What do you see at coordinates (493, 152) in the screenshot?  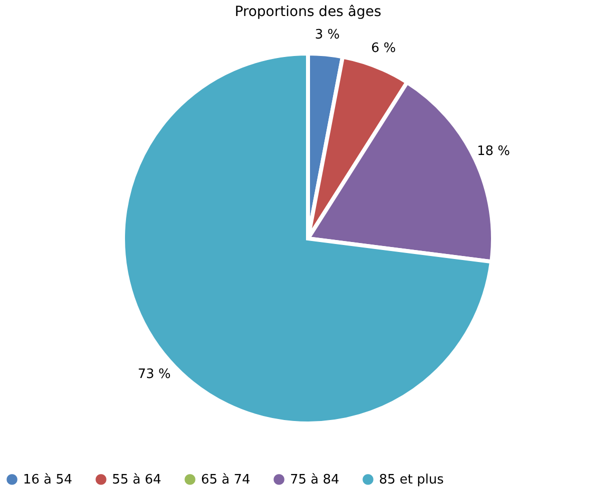 I see `data-label: 18 %` at bounding box center [493, 152].